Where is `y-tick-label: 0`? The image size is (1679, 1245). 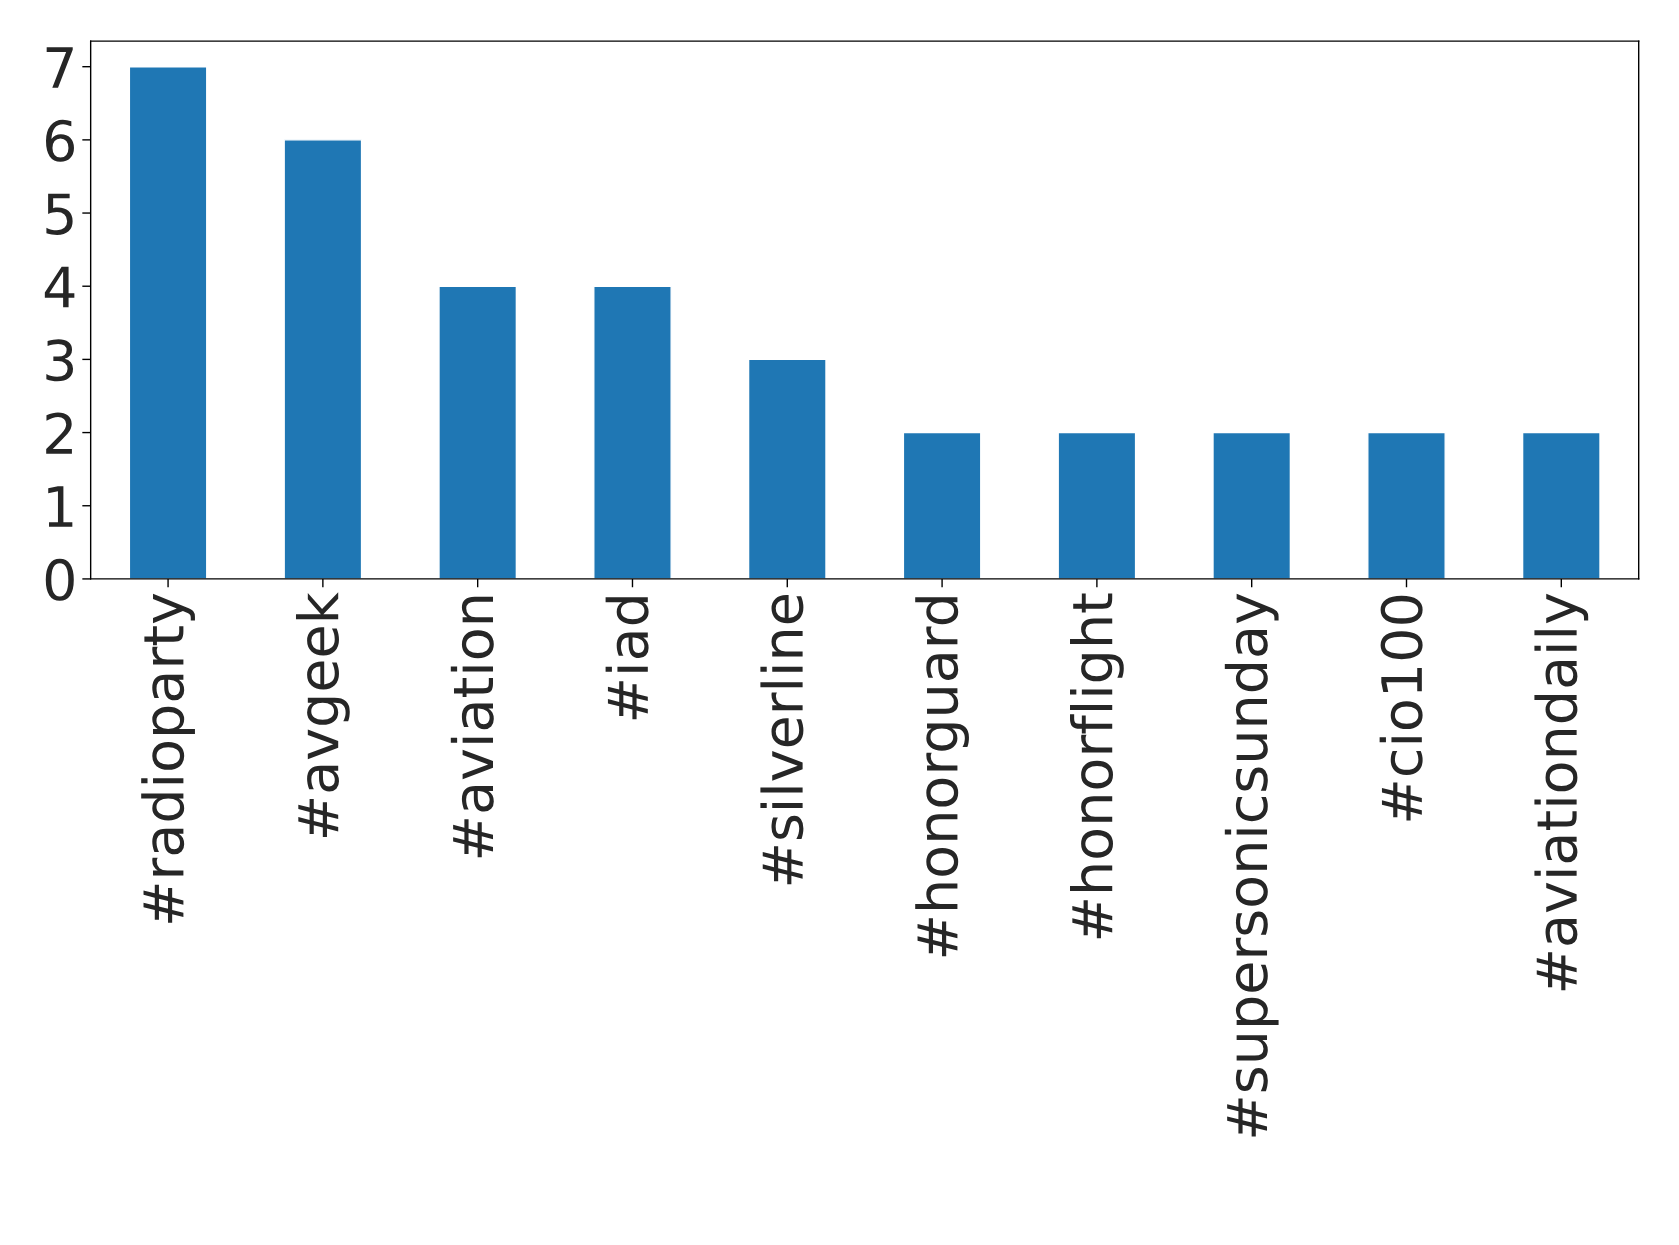
y-tick-label: 0 is located at coordinates (59, 579).